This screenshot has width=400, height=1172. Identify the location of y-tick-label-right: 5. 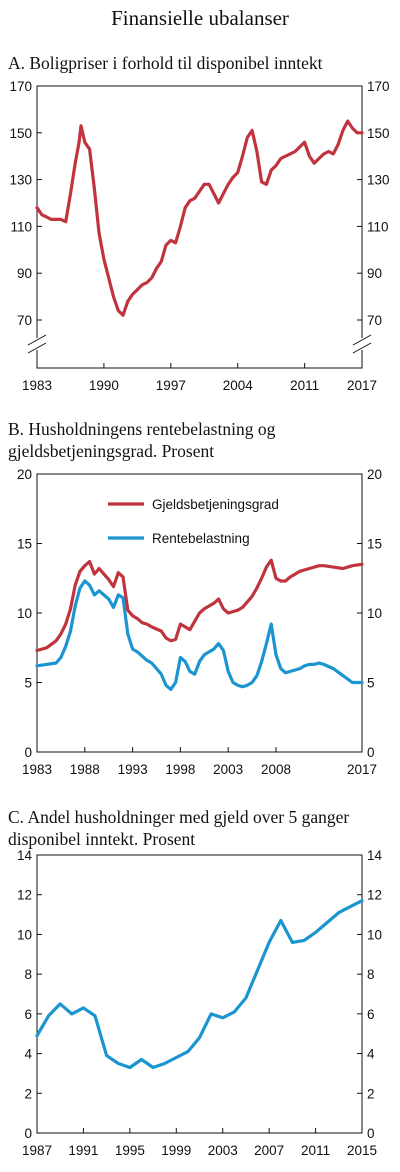
(371, 683).